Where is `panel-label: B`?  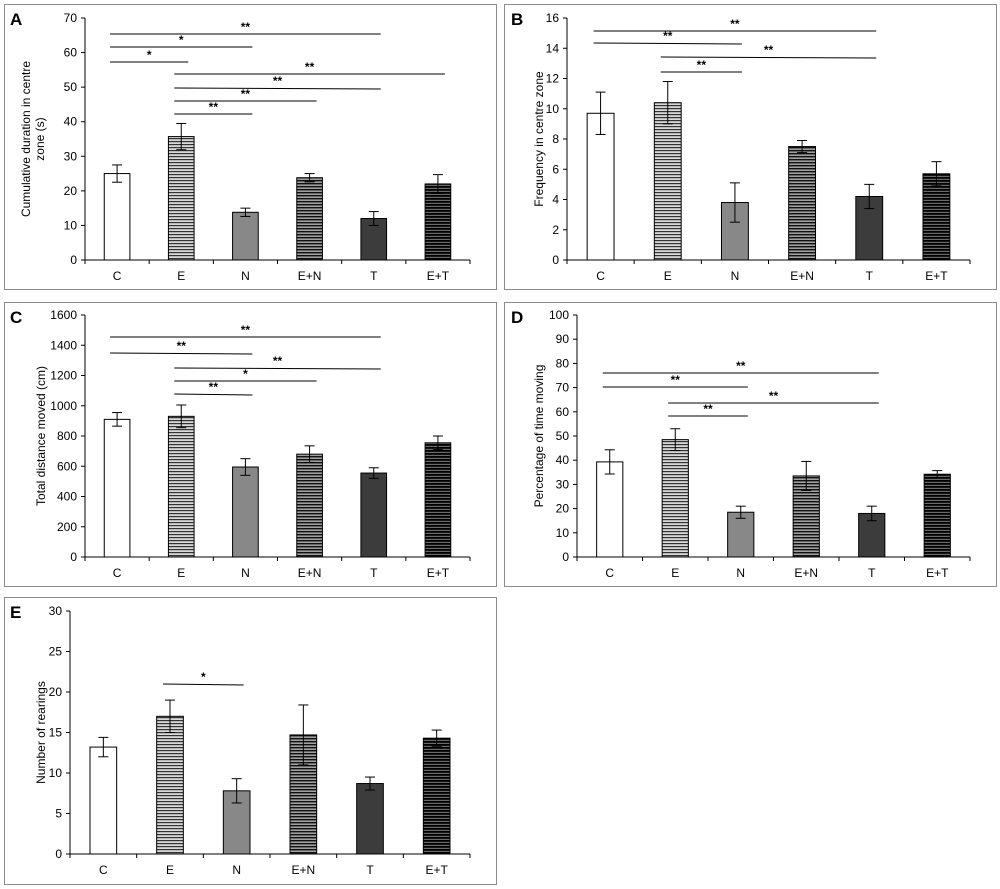 panel-label: B is located at coordinates (517, 19).